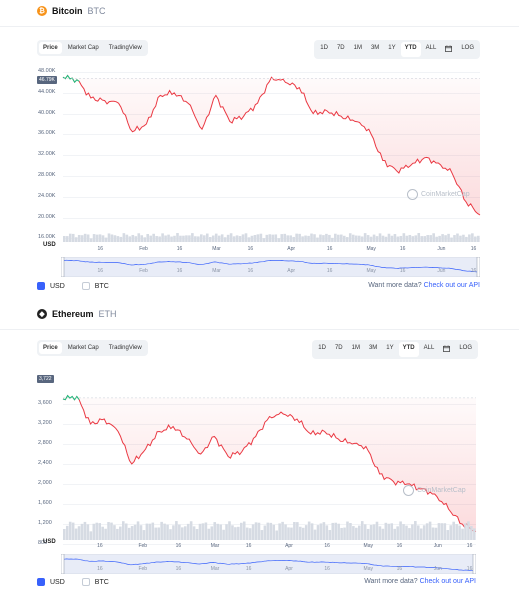 The width and height of the screenshot is (519, 602). Describe the element at coordinates (45, 503) in the screenshot. I see `y-tick-label: 1,600` at that location.